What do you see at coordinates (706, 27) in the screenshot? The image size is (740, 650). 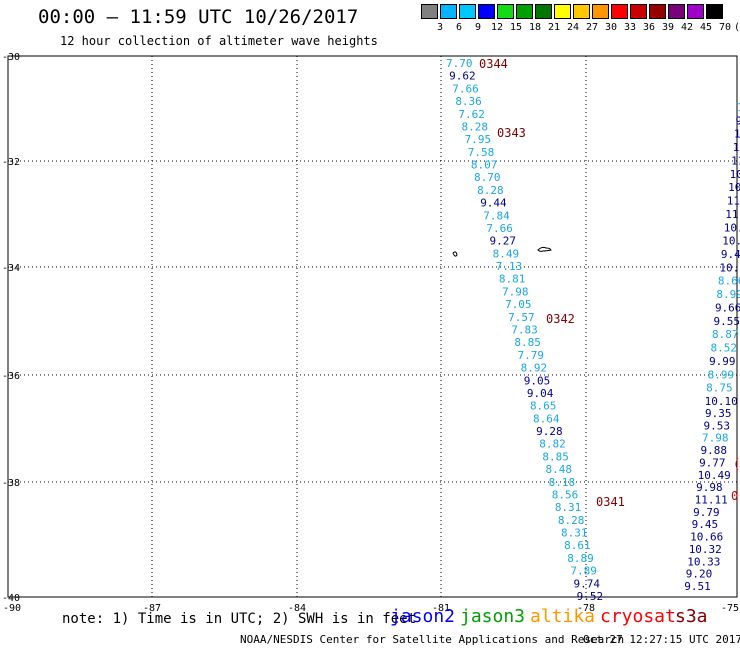 I see `legend-label: 45` at bounding box center [706, 27].